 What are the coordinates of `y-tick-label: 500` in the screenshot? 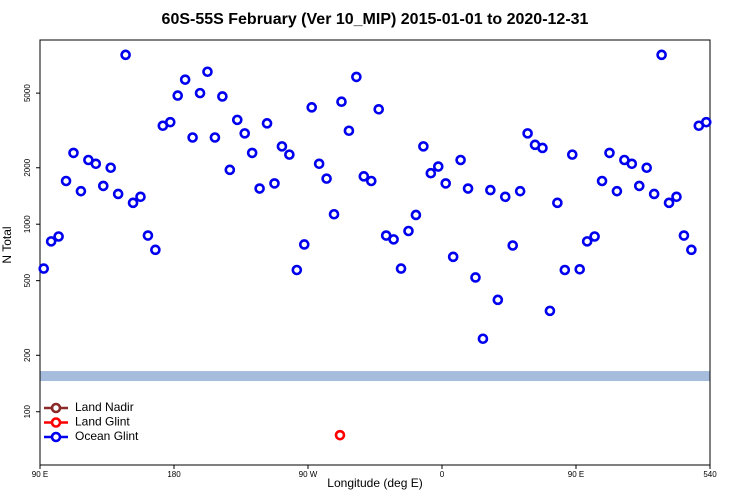 It's located at (27, 280).